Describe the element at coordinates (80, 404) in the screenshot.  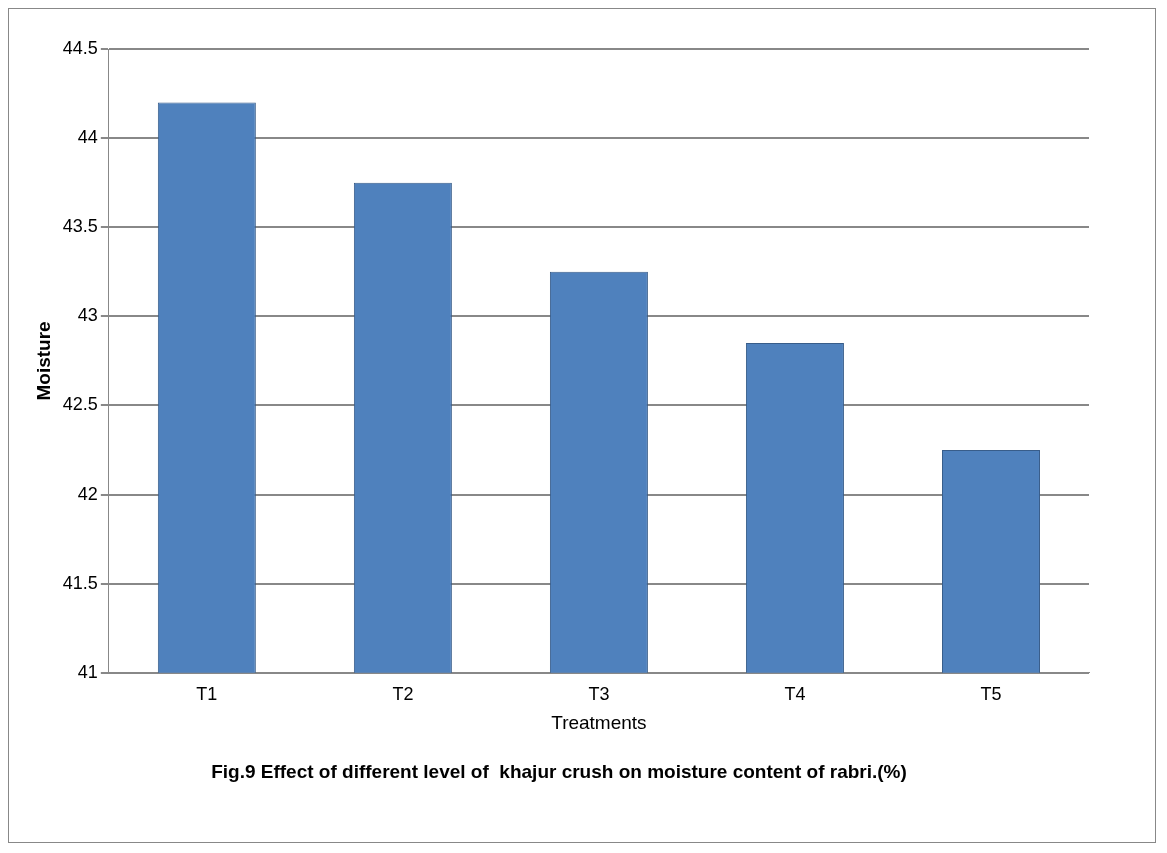
I see `y-tick-label: 42.5` at that location.